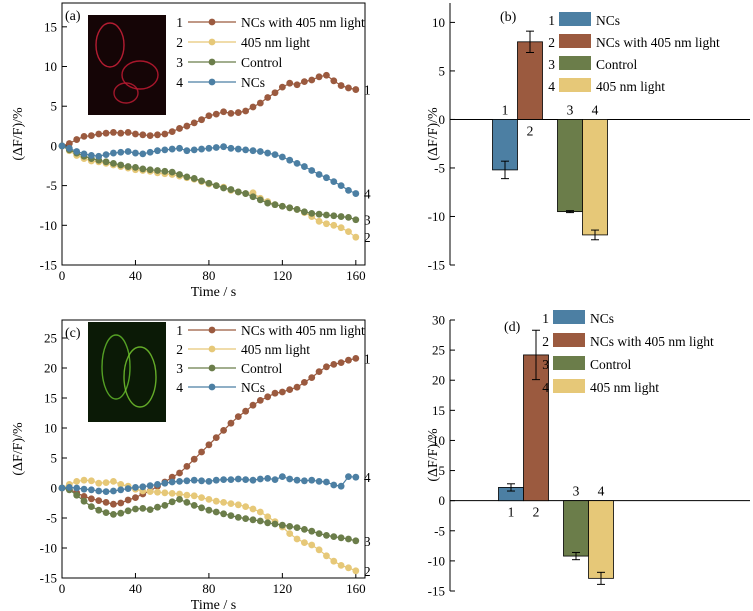 The height and width of the screenshot is (611, 753). I want to click on series-end-label: 1, so click(367, 358).